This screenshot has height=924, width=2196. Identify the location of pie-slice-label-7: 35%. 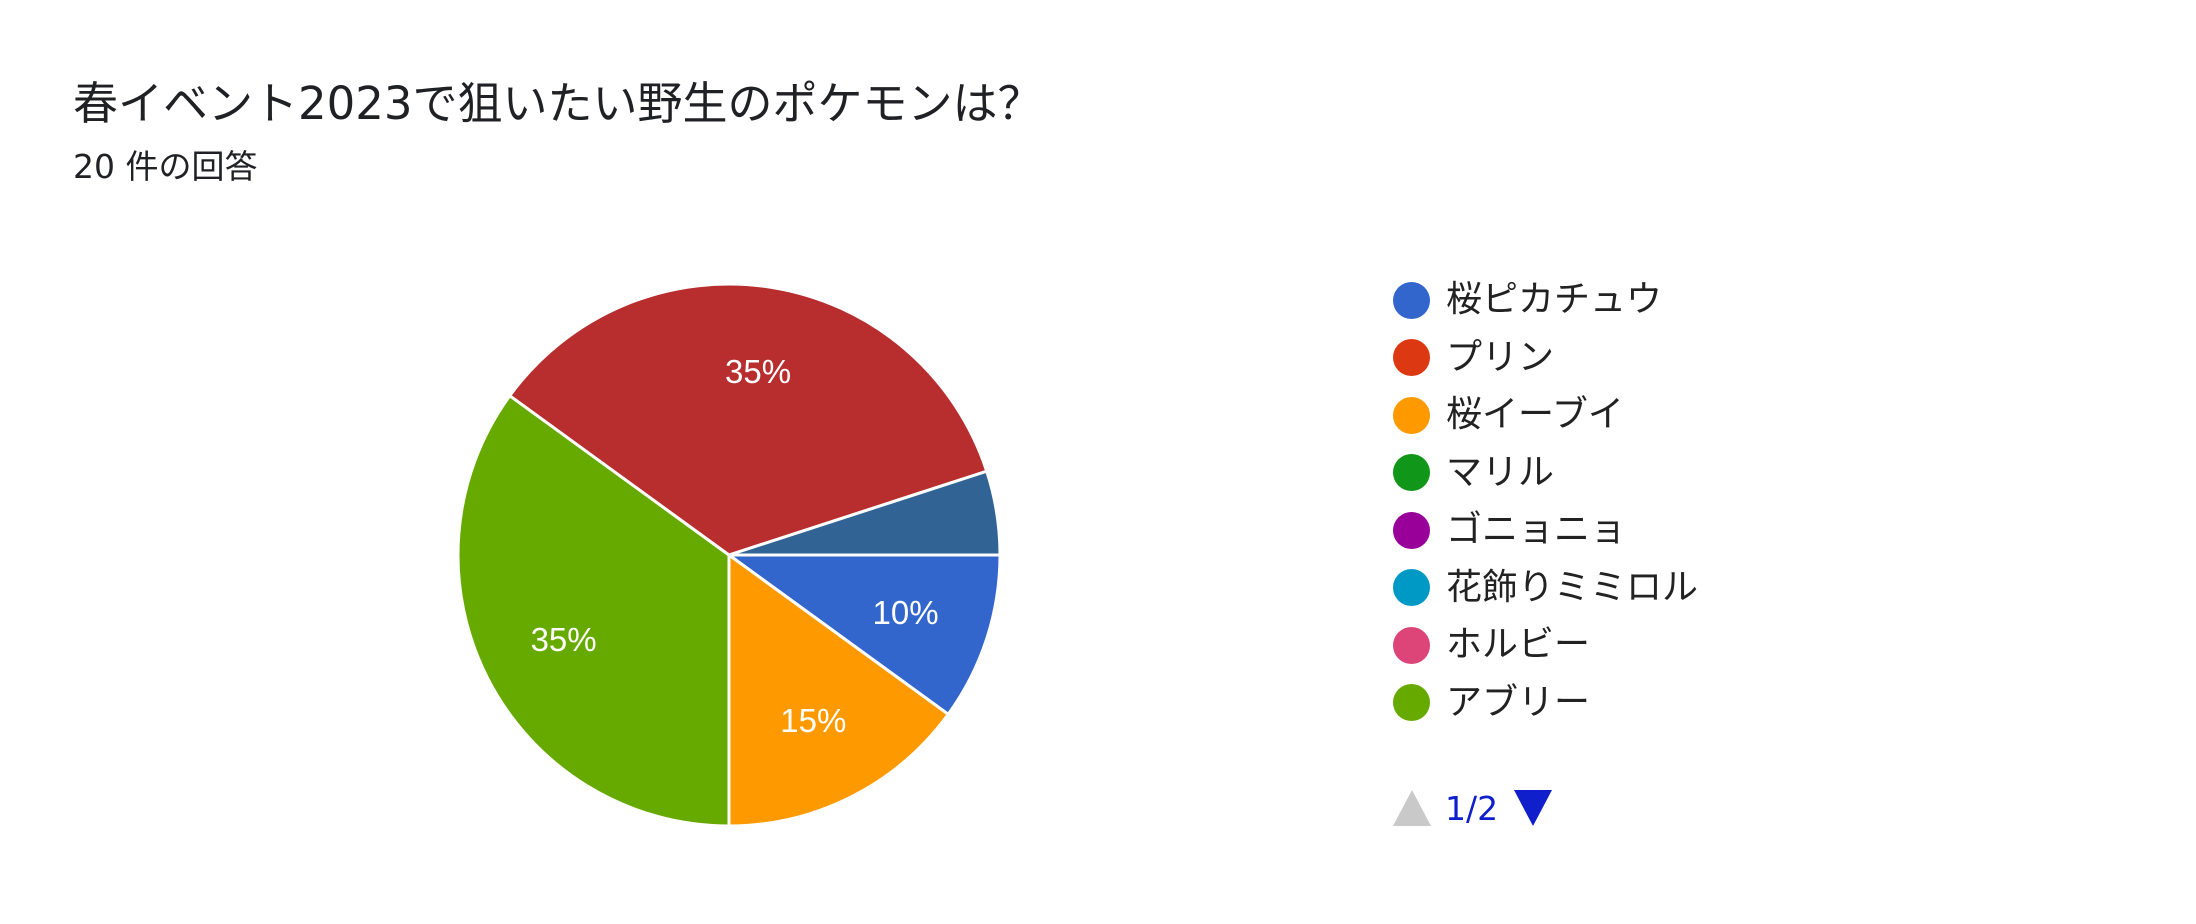
(564, 639).